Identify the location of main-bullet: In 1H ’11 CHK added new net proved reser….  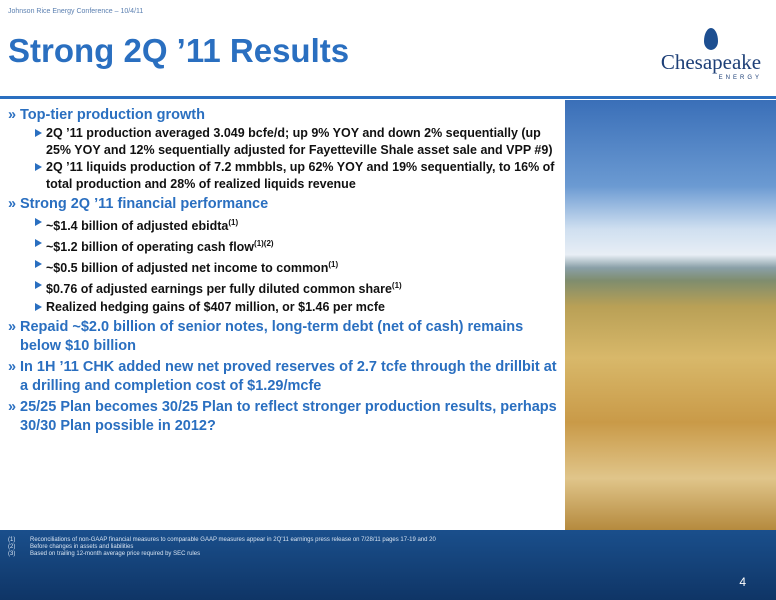
(284, 377).